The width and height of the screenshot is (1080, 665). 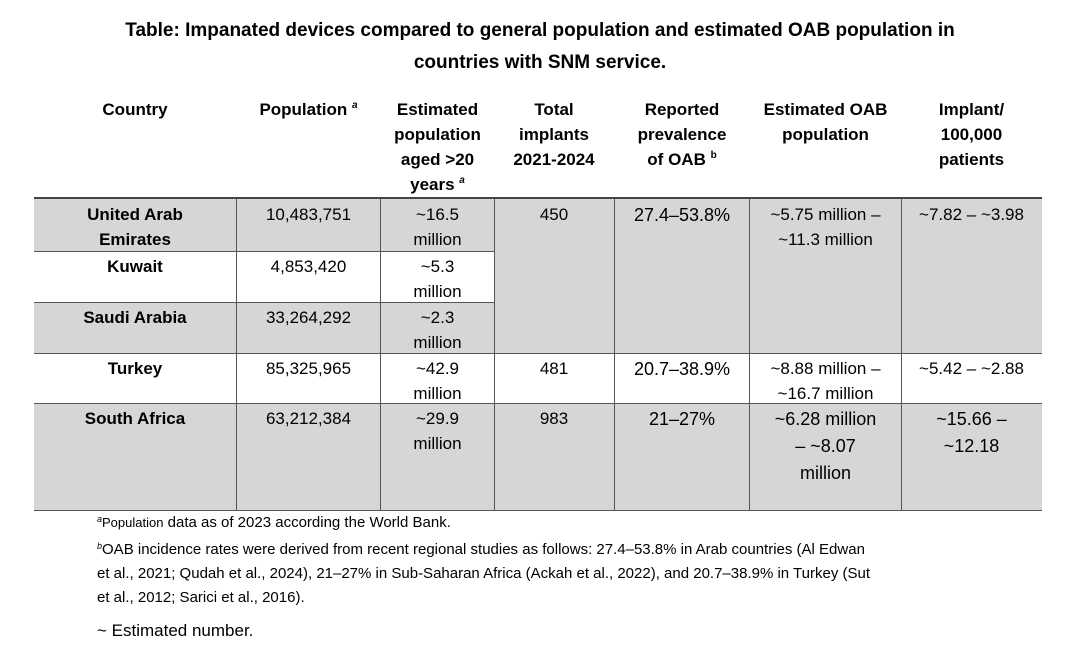 I want to click on adult-population-line1: ~29.9, so click(x=437, y=418).